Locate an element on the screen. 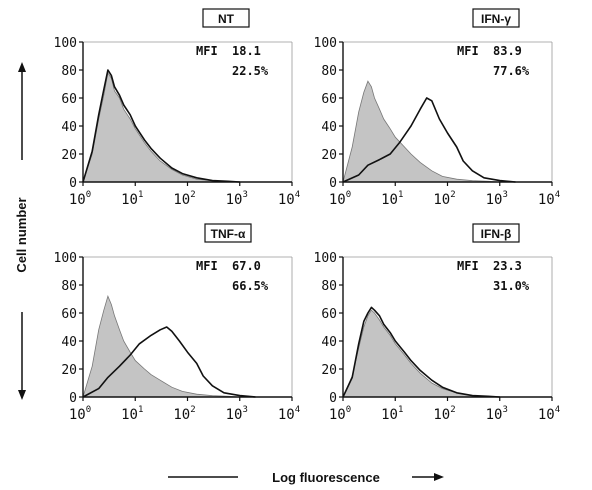 Image resolution: width=592 pixels, height=490 pixels. x-axis-title: Log fluorescence is located at coordinates (306, 477).